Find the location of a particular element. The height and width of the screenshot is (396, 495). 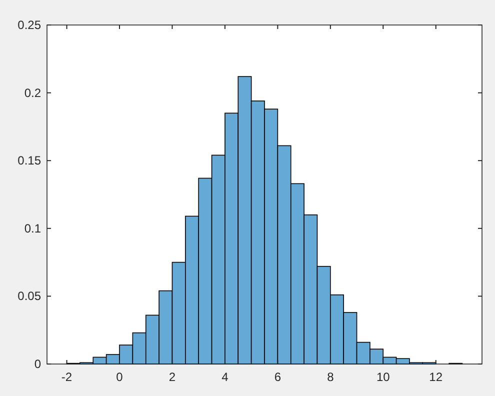

y-tick-label: 0.25 is located at coordinates (30, 25).